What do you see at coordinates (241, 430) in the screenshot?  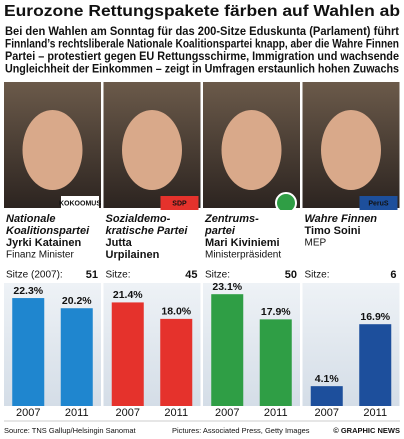 I see `footer-pictures: Pictures: Associated Press, Getty Images` at bounding box center [241, 430].